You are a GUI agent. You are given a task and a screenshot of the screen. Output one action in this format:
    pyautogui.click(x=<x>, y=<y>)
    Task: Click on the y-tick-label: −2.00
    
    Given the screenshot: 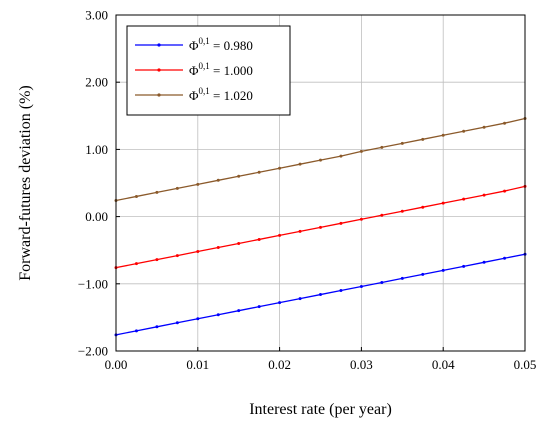 What is the action you would take?
    pyautogui.click(x=93, y=351)
    